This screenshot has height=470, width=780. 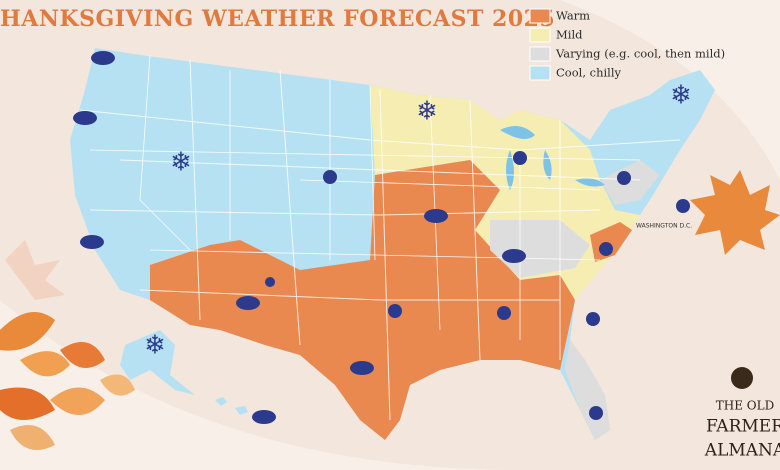 What do you see at coordinates (742, 414) in the screenshot?
I see `logo: THE OLD FARMER ALMANA` at bounding box center [742, 414].